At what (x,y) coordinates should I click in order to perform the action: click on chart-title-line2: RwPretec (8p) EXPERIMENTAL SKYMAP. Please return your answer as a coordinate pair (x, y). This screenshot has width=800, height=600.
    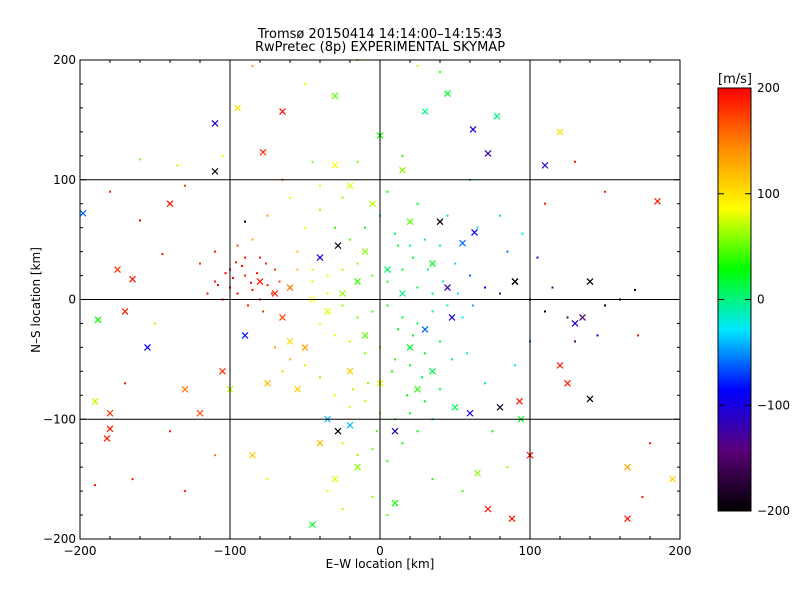
    Looking at the image, I should click on (380, 47).